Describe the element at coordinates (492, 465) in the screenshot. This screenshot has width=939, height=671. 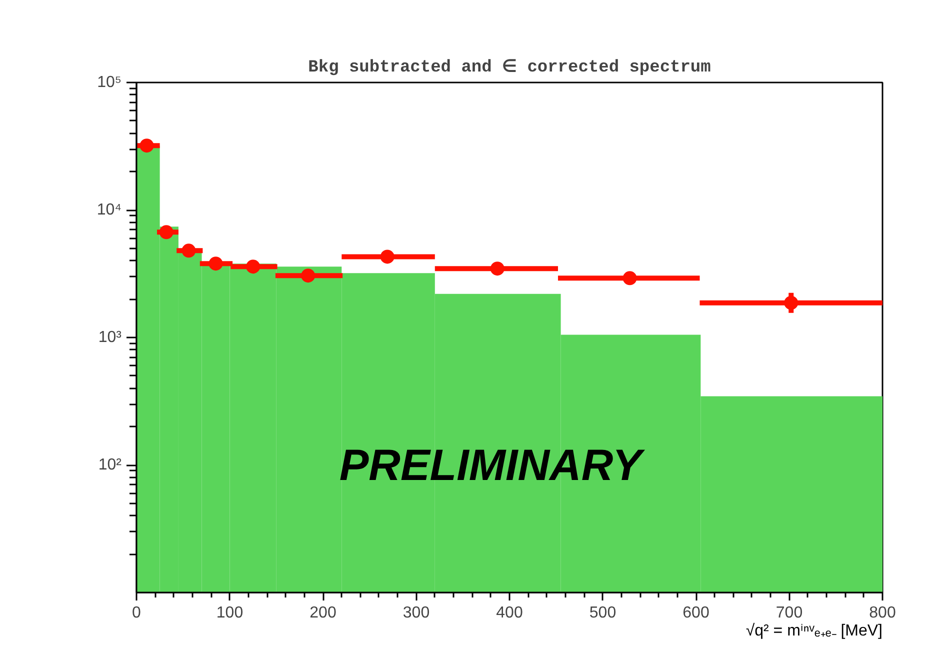
I see `annotation: PRELIMINARY` at that location.